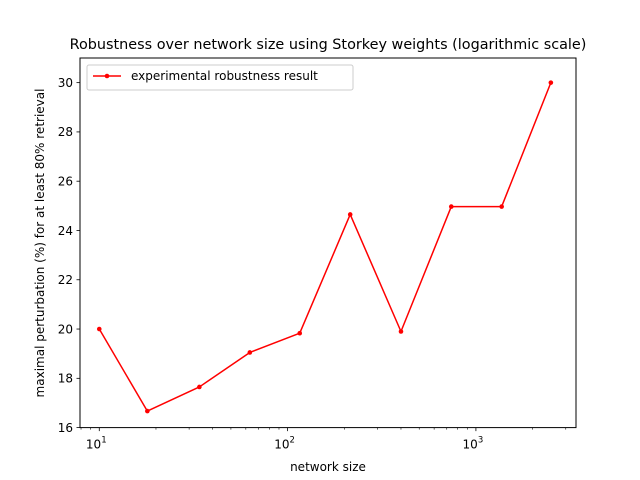  I want to click on y-tick-label: 22, so click(65, 280).